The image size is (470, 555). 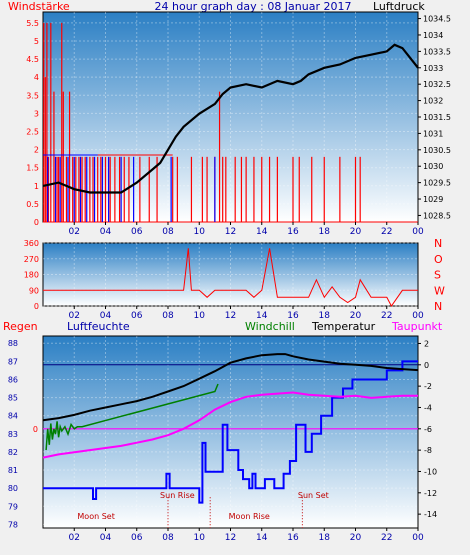 What do you see at coordinates (433, 199) in the screenshot?
I see `y-right-tick-label: 1029` at bounding box center [433, 199].